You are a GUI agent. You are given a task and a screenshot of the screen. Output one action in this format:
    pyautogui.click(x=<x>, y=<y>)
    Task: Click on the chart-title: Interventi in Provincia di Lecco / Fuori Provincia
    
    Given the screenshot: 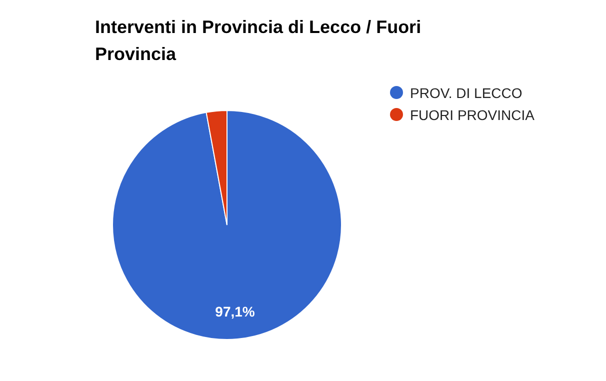 What is the action you would take?
    pyautogui.click(x=258, y=41)
    